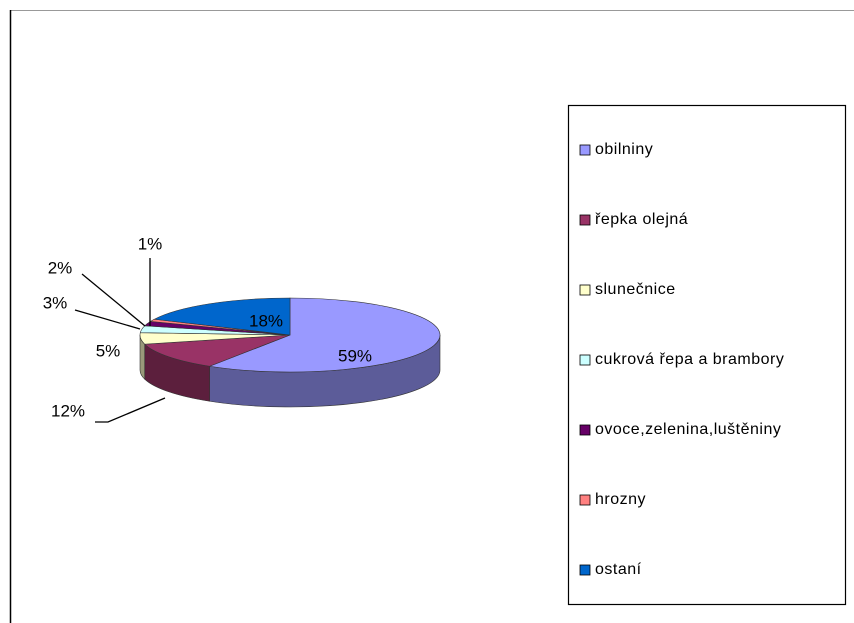  I want to click on legend-label: slunečnice, so click(635, 289).